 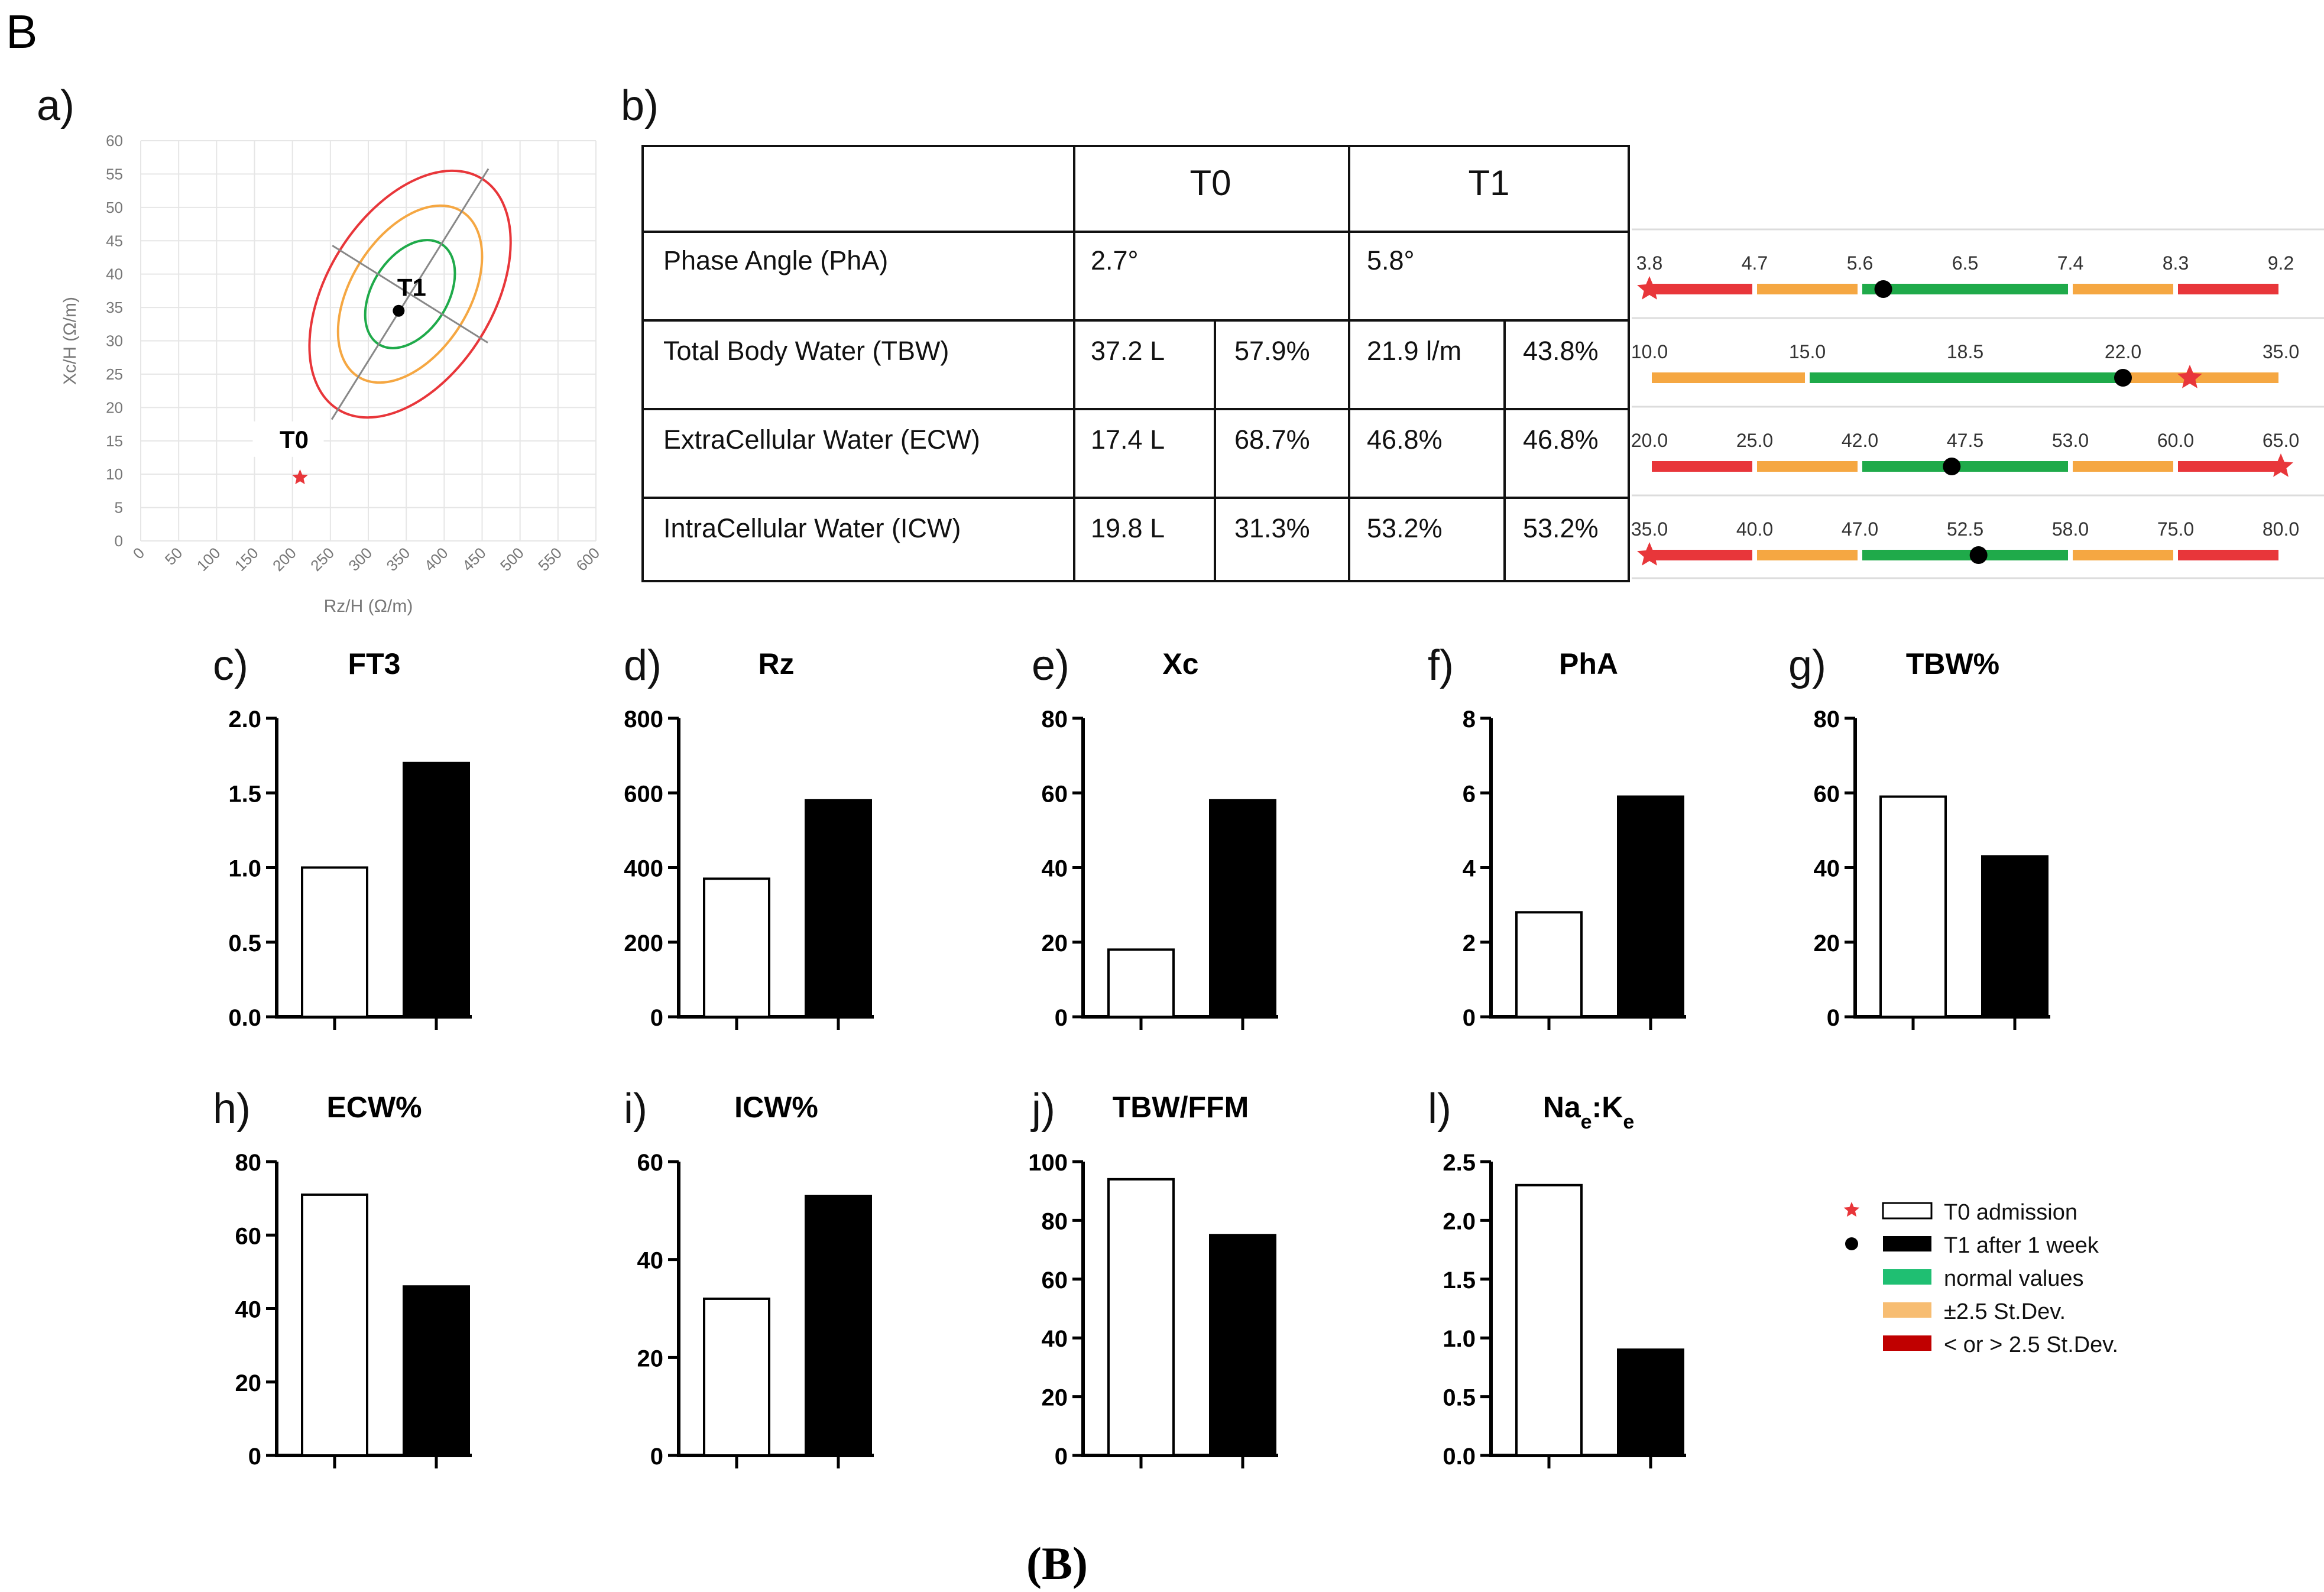 What do you see at coordinates (1907, 1310) in the screenshot?
I see `legend-swatch-sd` at bounding box center [1907, 1310].